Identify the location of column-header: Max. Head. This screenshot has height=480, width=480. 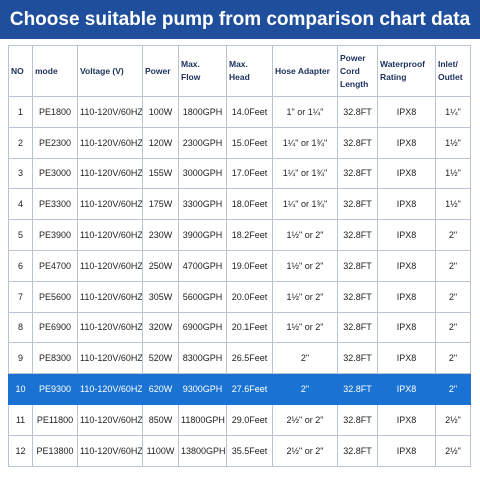
(249, 71).